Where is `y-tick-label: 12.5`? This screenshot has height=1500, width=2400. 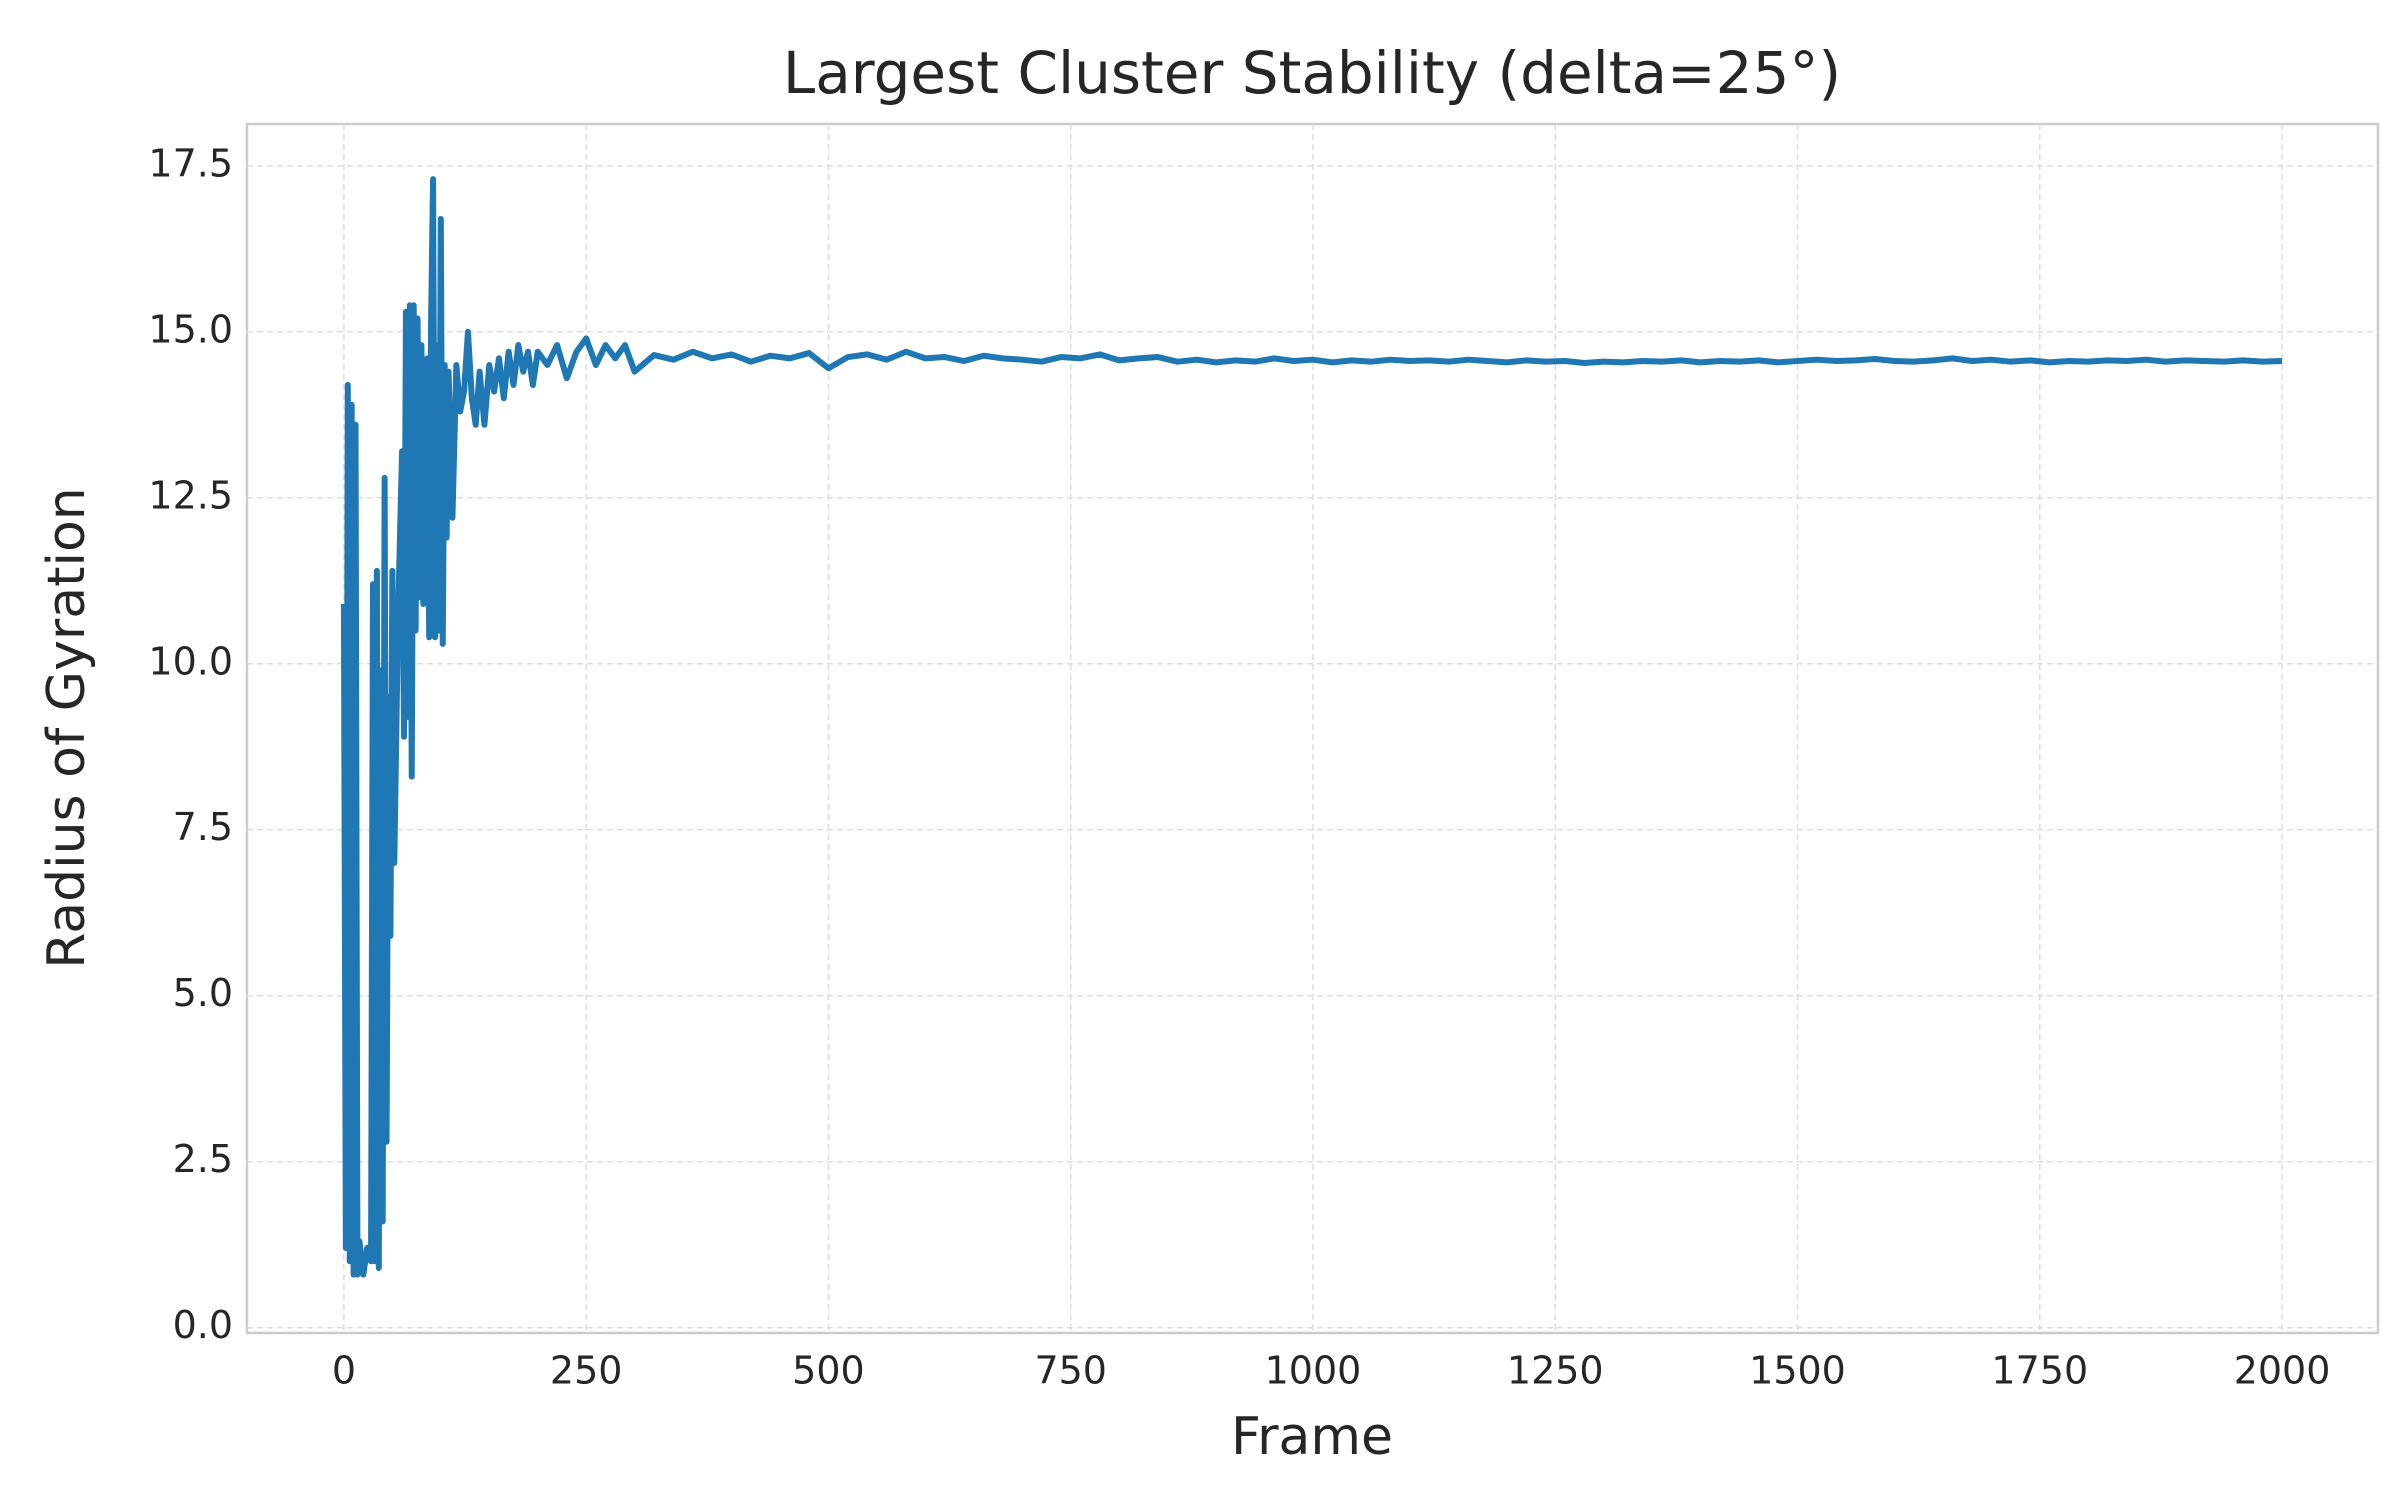
y-tick-label: 12.5 is located at coordinates (190, 495).